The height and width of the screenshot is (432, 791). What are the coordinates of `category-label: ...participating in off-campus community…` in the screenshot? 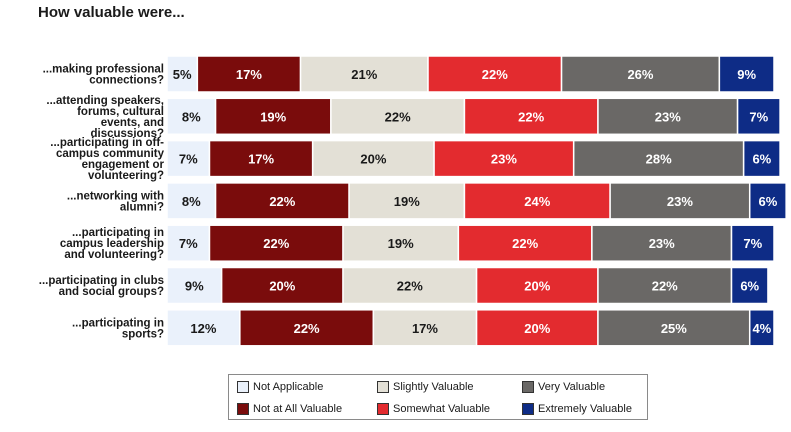 It's located at (107, 159).